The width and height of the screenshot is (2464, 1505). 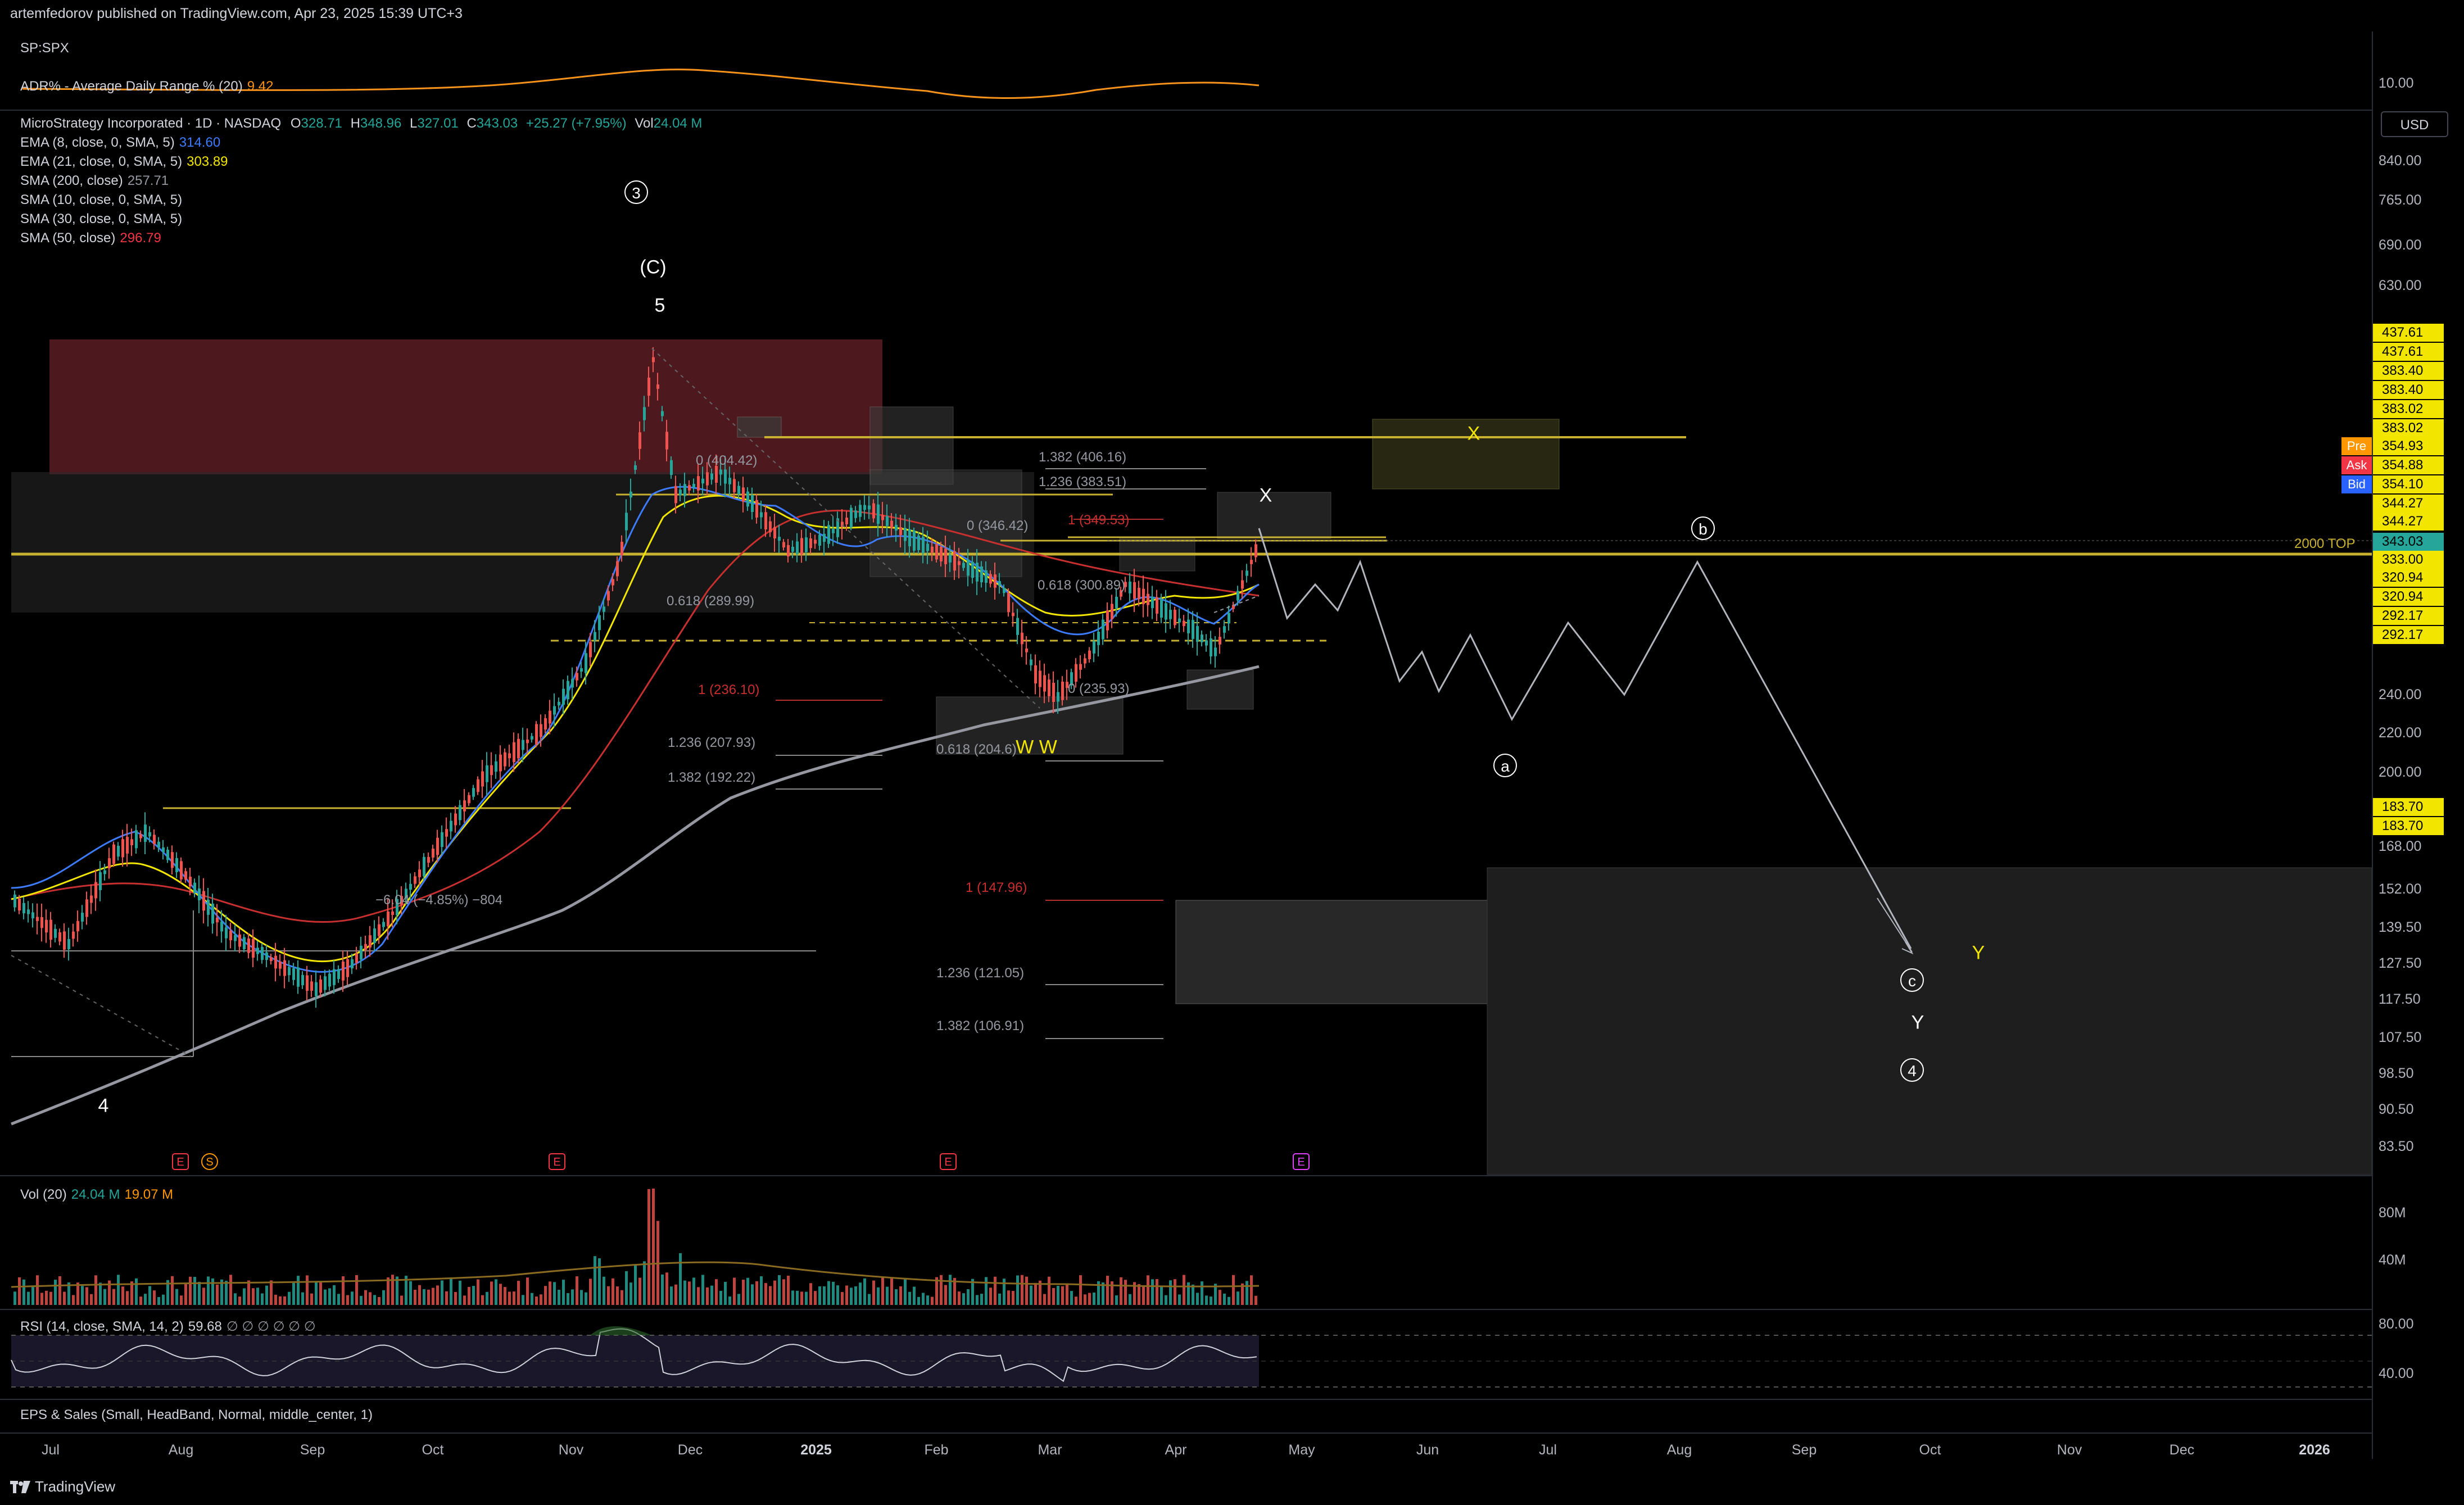 I want to click on tradingview-logo: TradingView, so click(x=62, y=1486).